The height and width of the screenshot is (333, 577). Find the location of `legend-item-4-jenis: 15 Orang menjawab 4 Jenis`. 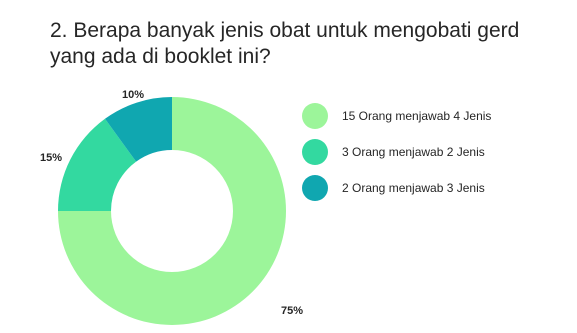

legend-item-4-jenis: 15 Orang menjawab 4 Jenis is located at coordinates (396, 116).